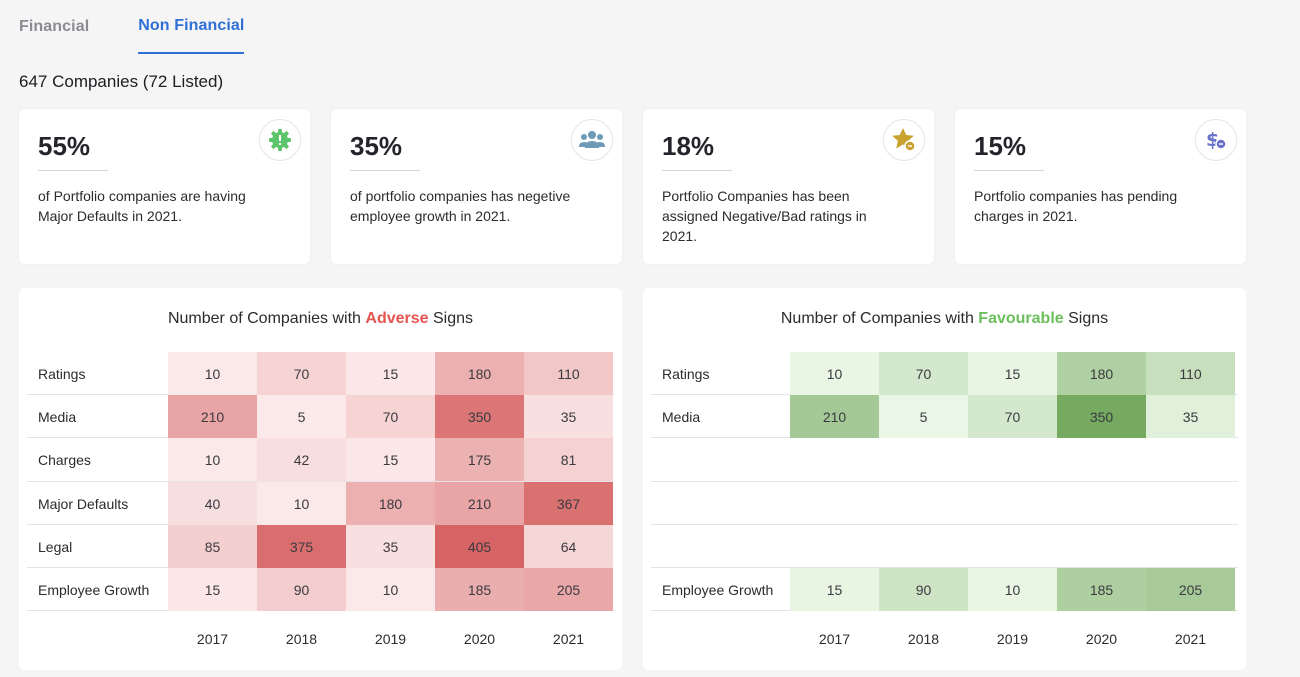 The height and width of the screenshot is (677, 1300). Describe the element at coordinates (55, 547) in the screenshot. I see `row-label: Legal` at that location.